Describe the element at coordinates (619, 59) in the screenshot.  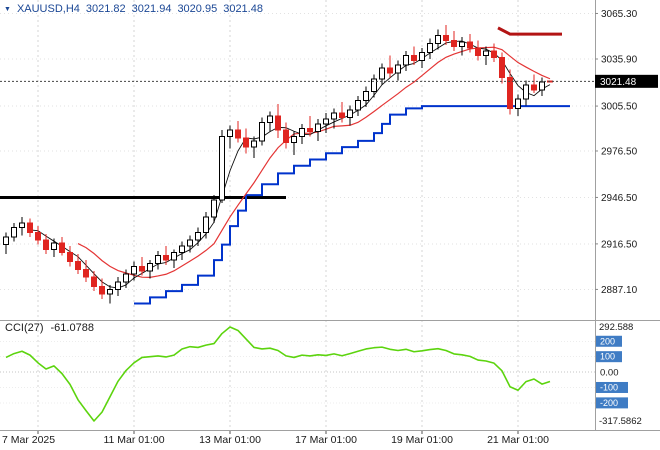
I see `price-axis-label: 3035.90` at that location.